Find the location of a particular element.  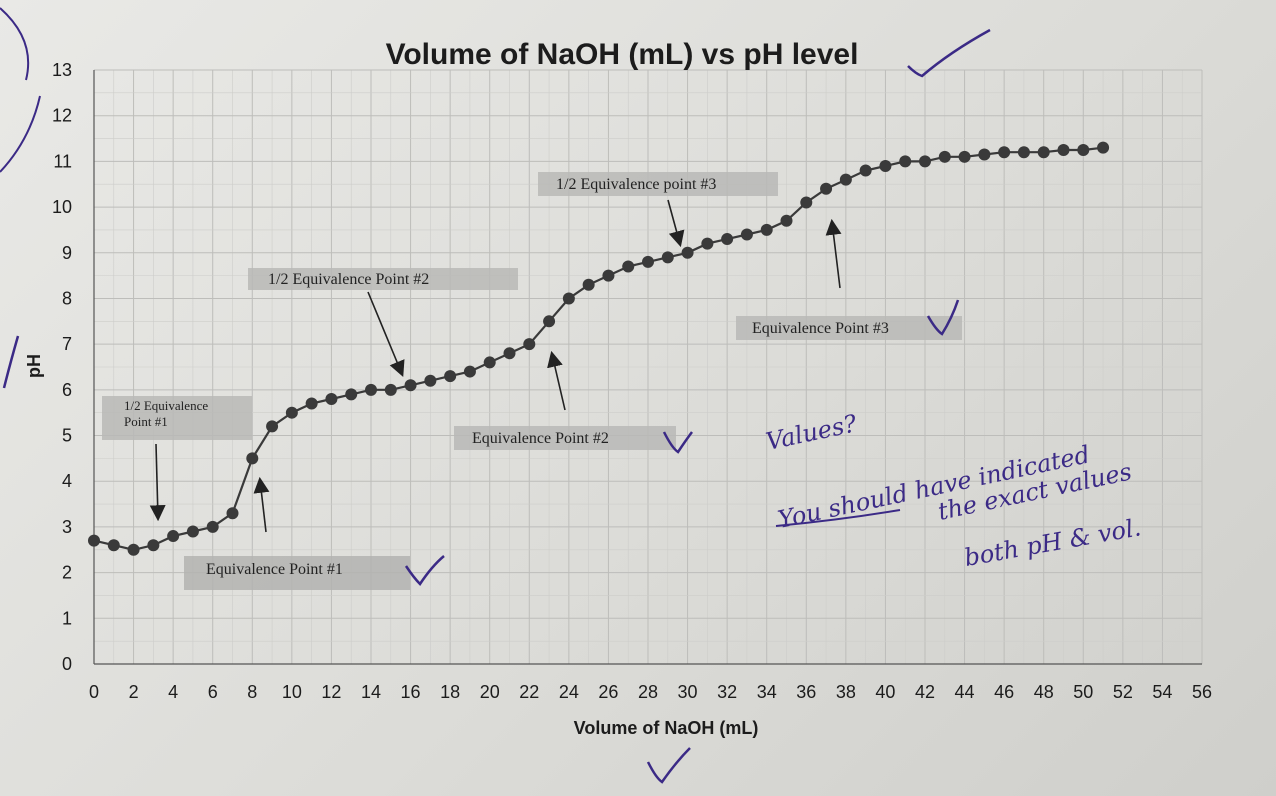

annot-label-half1-line1: 1/2 Equivalence is located at coordinates (166, 405).